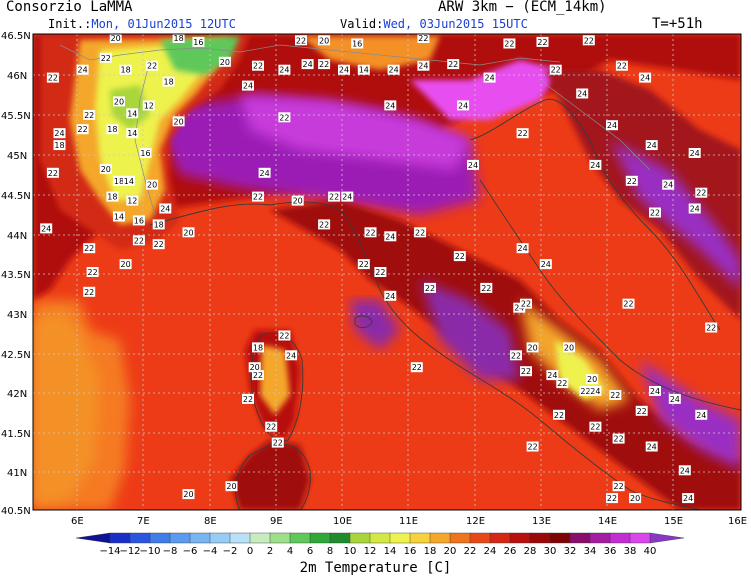 This screenshot has height=580, width=751. I want to click on coastline-corsica, so click(277, 387).